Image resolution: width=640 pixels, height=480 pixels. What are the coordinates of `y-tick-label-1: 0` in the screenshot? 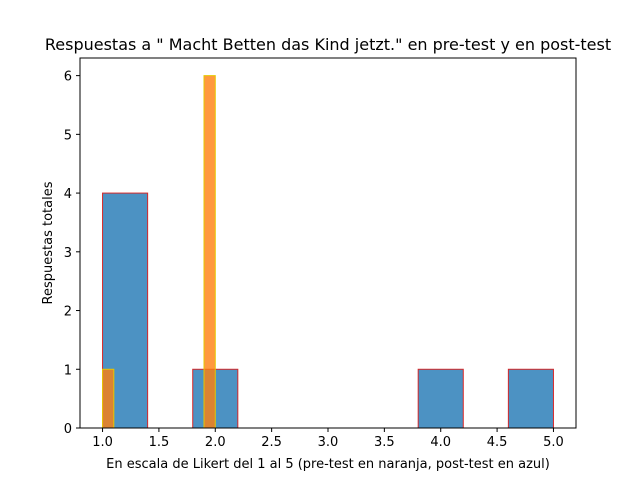 It's located at (68, 429).